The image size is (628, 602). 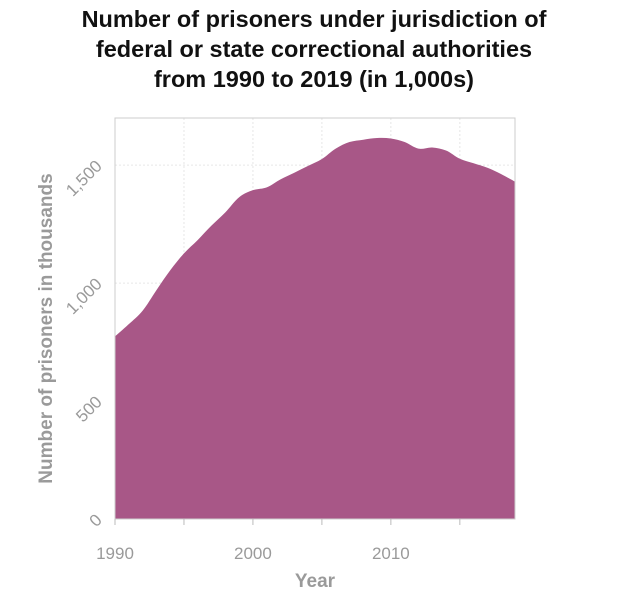 I want to click on y-tick-label: 1,500, so click(x=84, y=179).